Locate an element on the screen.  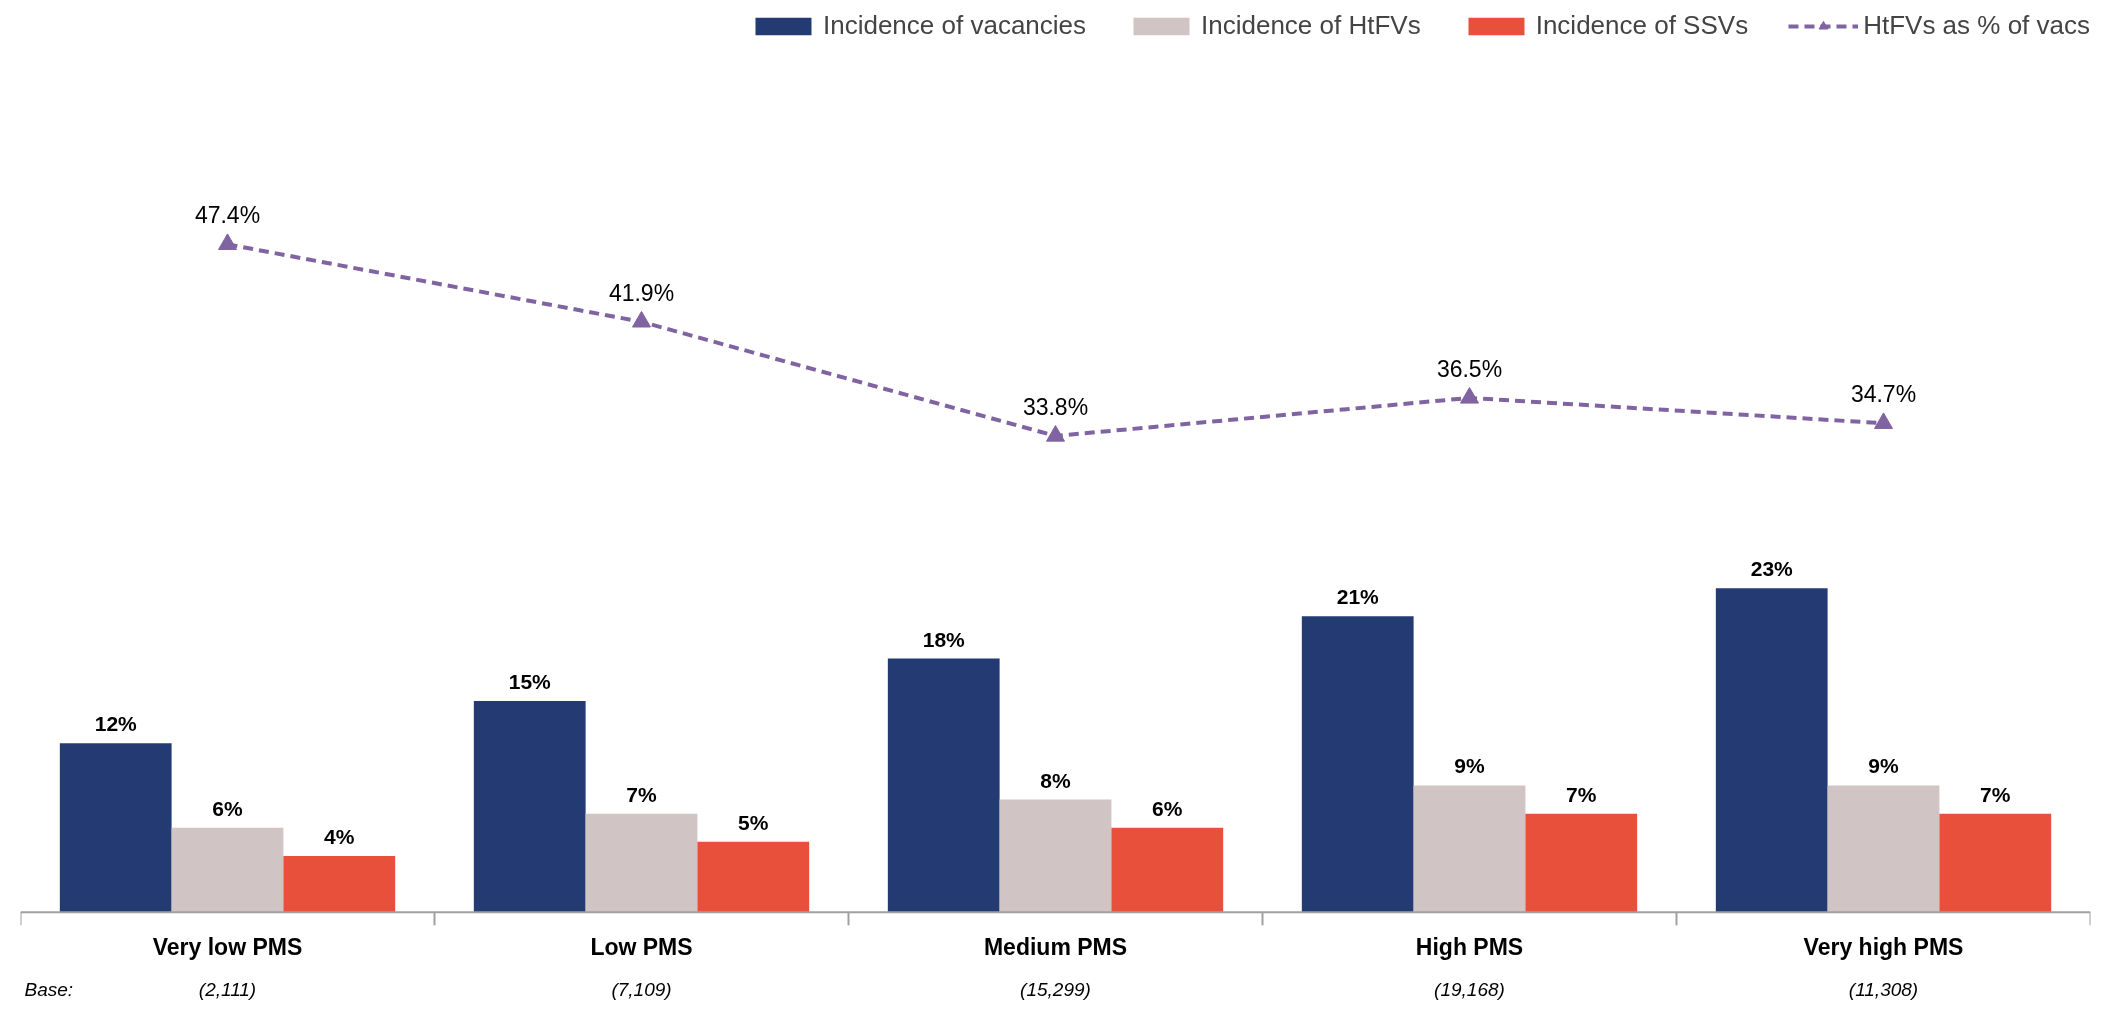
data-label: 33.8% is located at coordinates (1055, 406).